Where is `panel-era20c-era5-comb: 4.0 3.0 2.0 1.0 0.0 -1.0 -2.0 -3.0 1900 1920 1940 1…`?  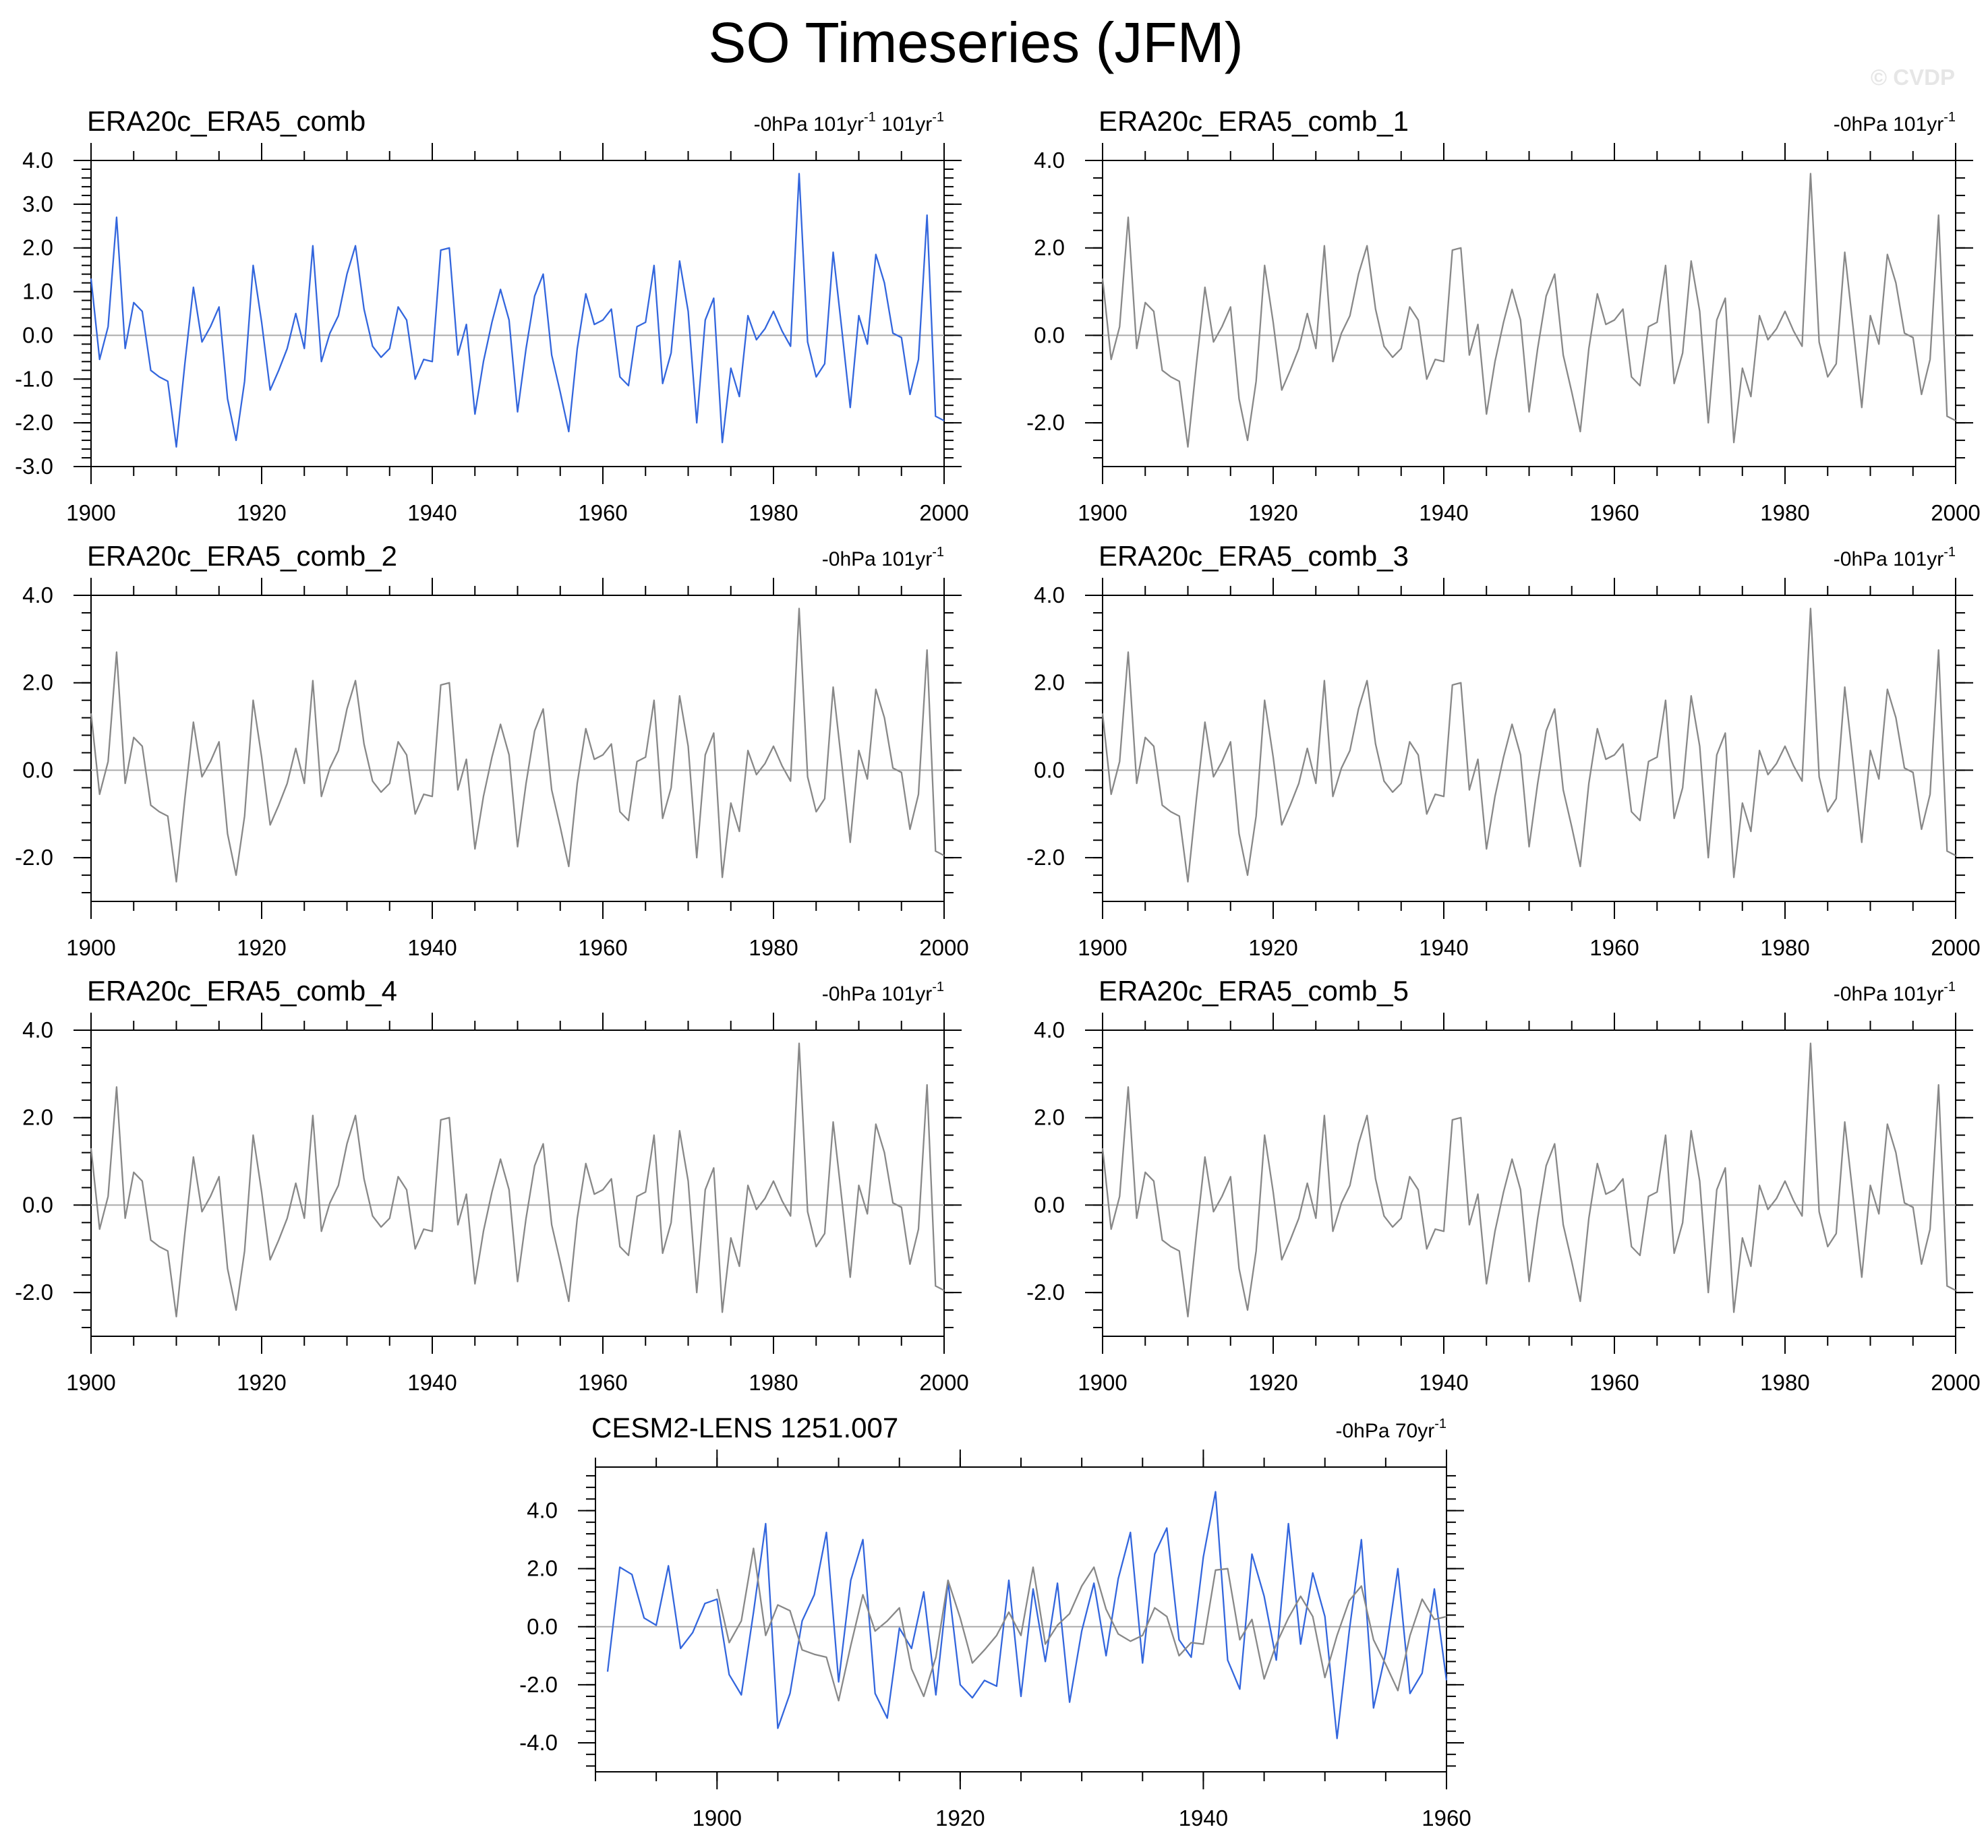 panel-era20c-era5-comb: 4.0 3.0 2.0 1.0 0.0 -1.0 -2.0 -3.0 1900 1920 1940 1… is located at coordinates (492, 315).